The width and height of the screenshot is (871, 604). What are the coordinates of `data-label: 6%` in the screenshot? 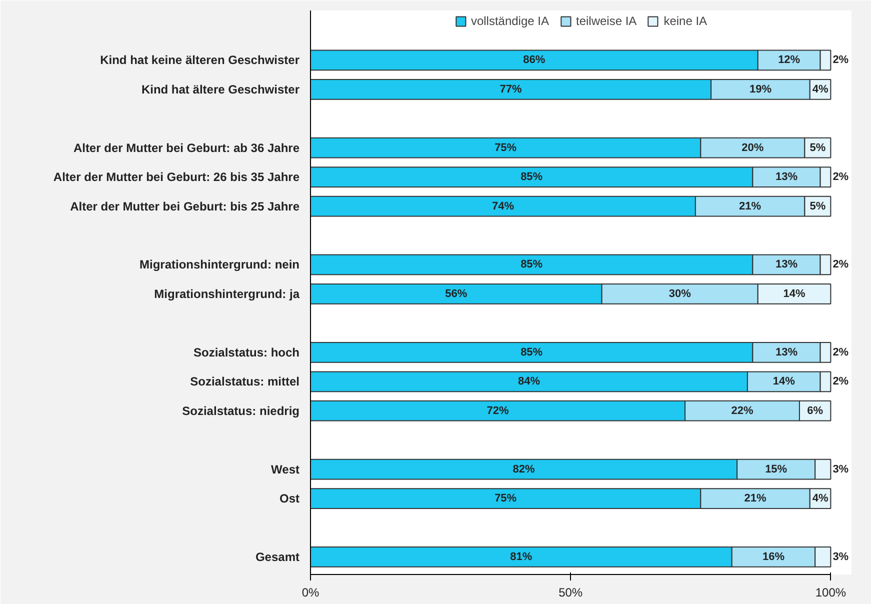 It's located at (815, 410).